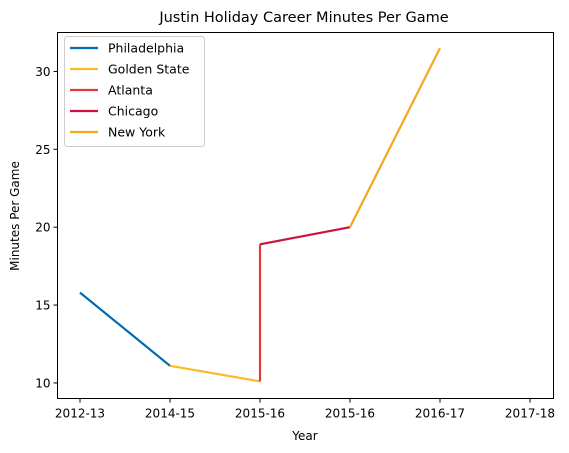 Image resolution: width=569 pixels, height=453 pixels. I want to click on chart-title: Justin Holiday Career Minutes Per Game, so click(303, 18).